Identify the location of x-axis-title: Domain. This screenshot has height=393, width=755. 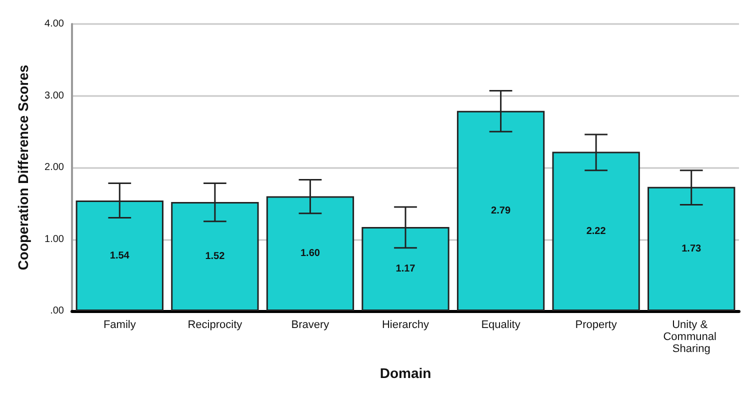
(406, 373).